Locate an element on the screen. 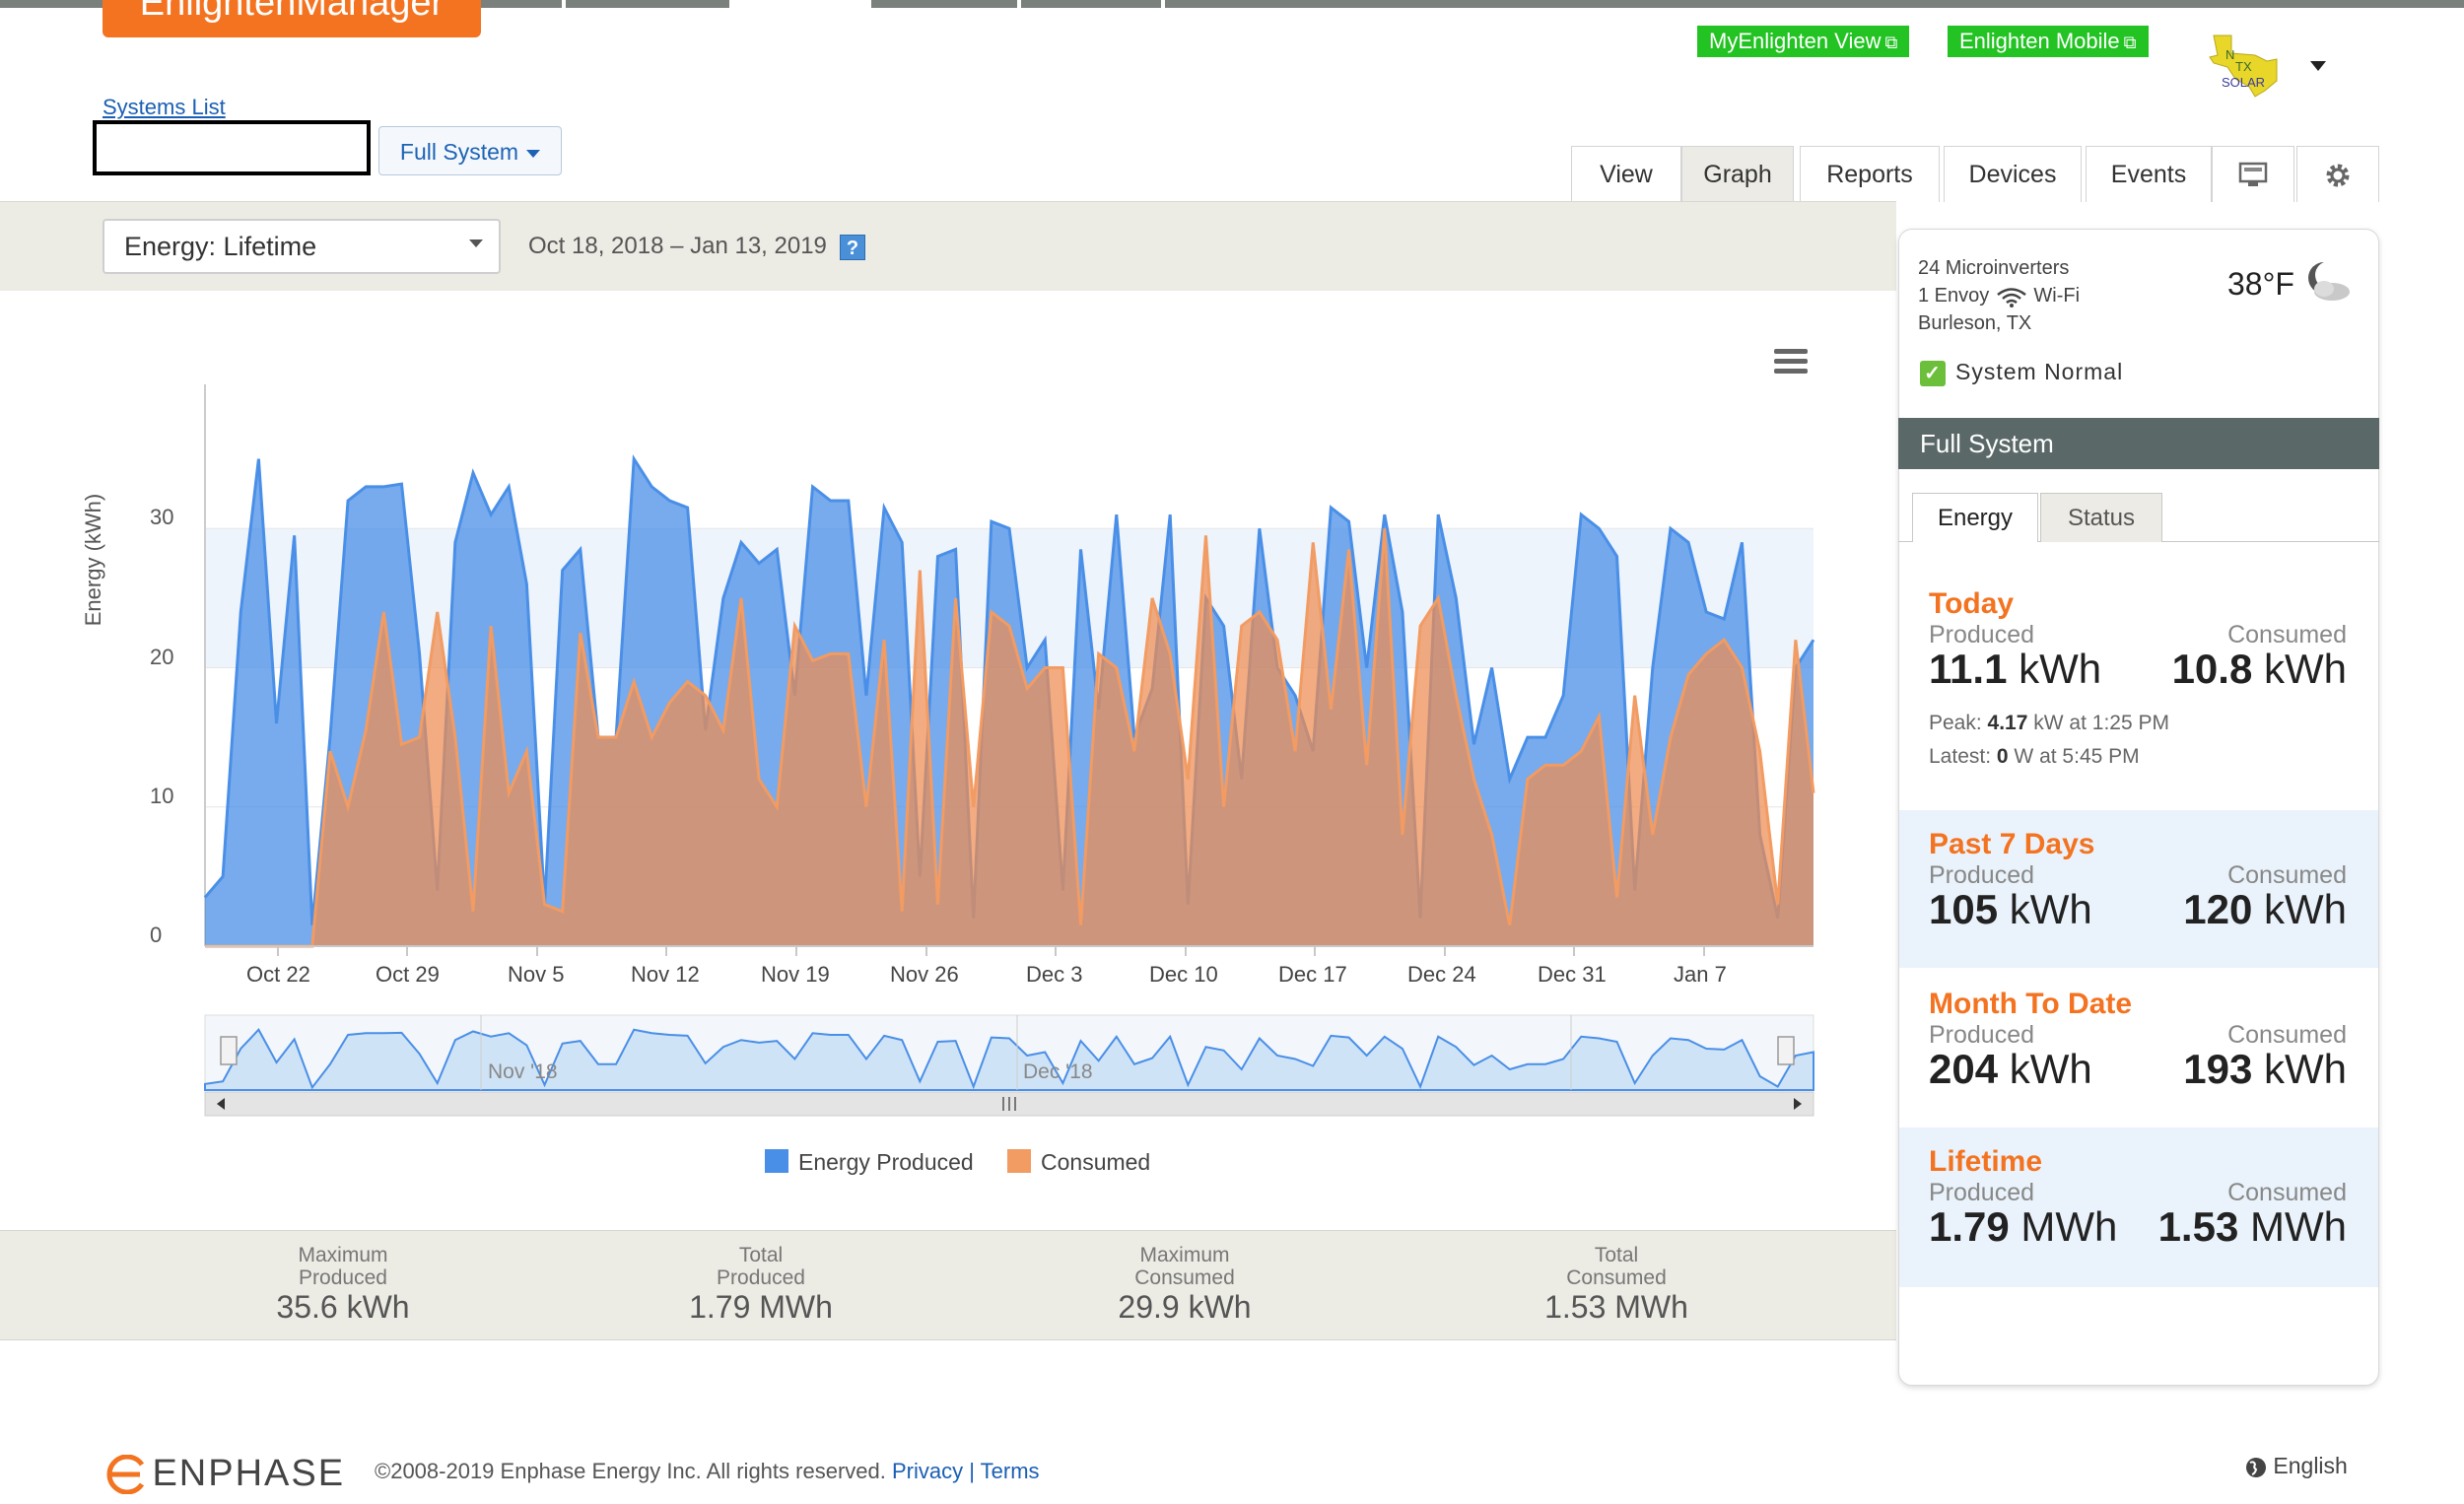 The image size is (2464, 1504). globe-icon is located at coordinates (2256, 1467).